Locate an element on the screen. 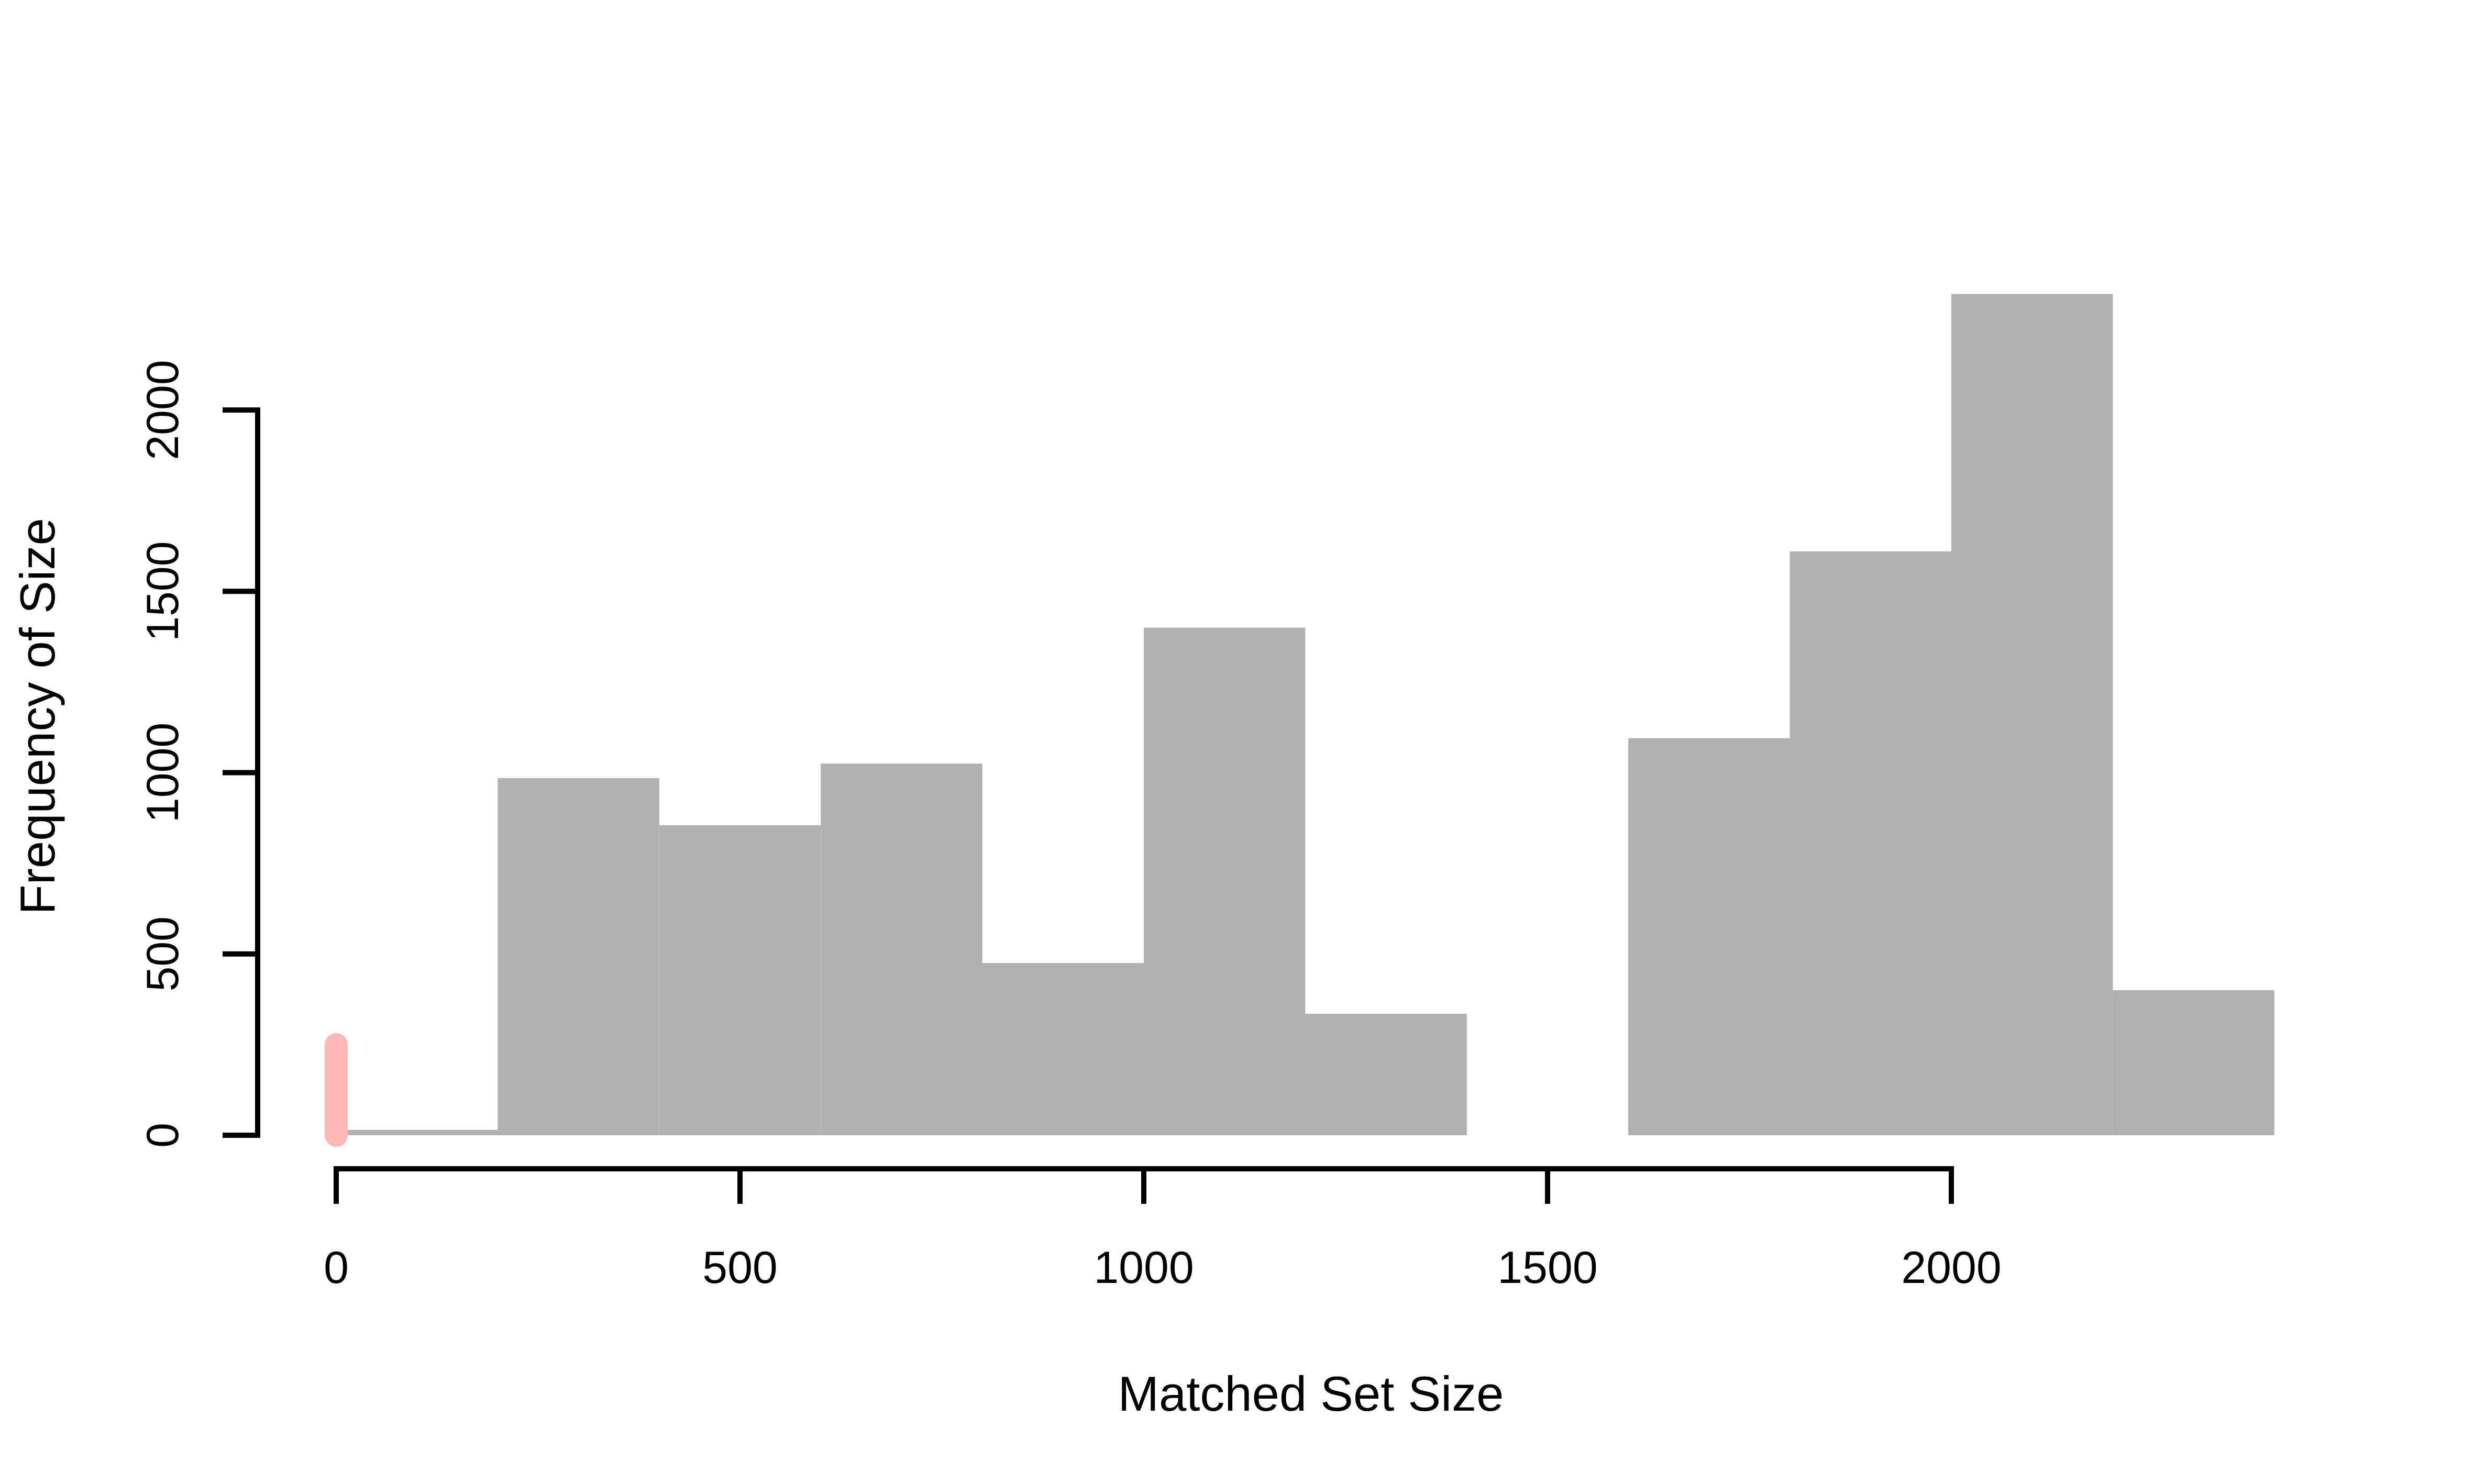 This screenshot has width=2474, height=1484. y-axis: 0 500 1000 1500 2000 is located at coordinates (199, 754).